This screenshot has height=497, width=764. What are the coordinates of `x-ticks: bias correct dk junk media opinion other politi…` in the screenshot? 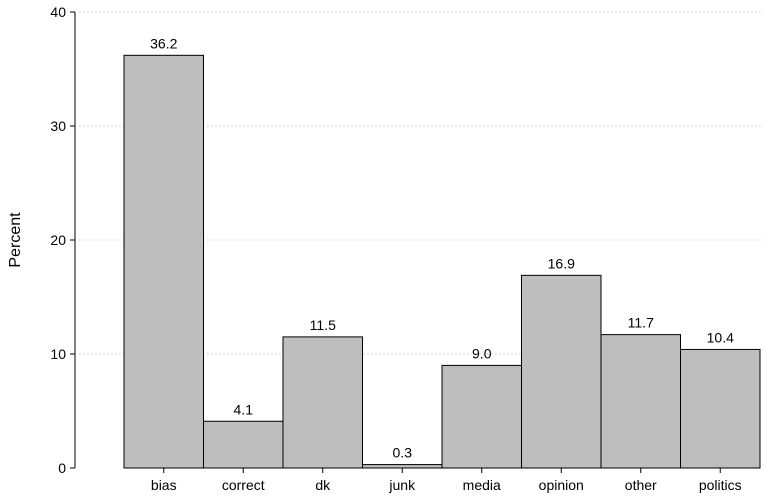 It's located at (446, 480).